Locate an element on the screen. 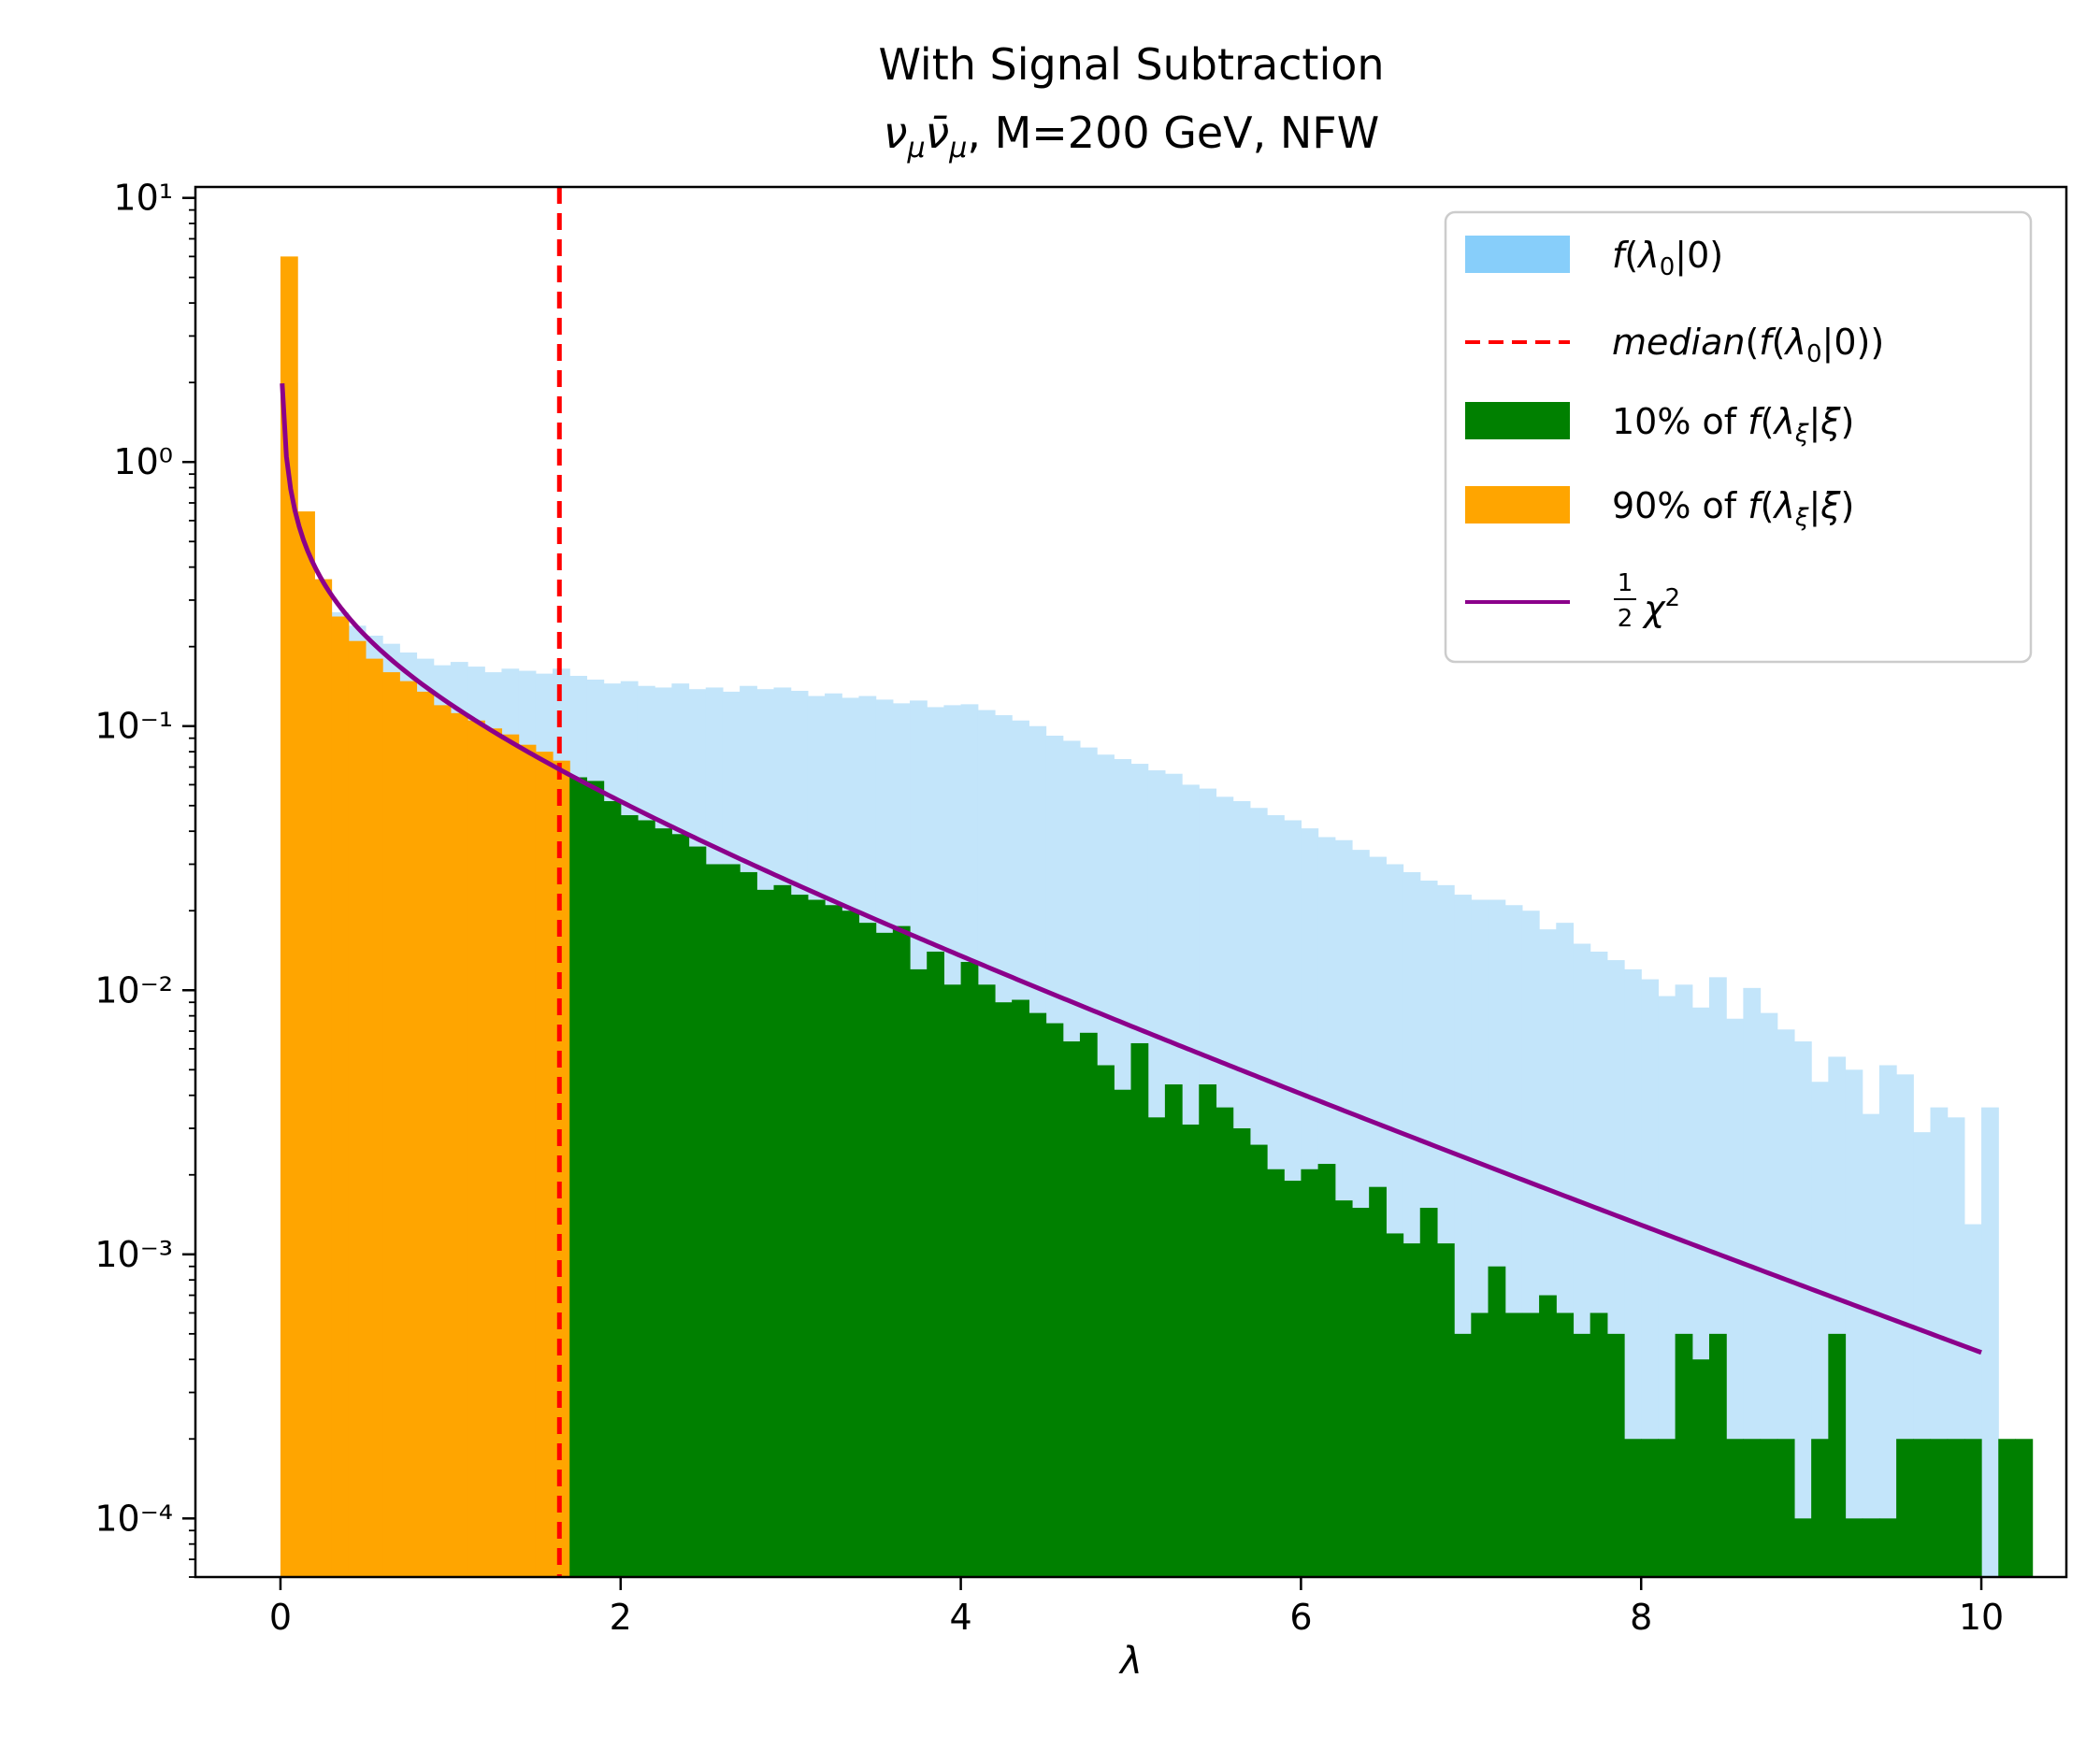  y-tick-label: 10⁻⁴ is located at coordinates (133, 1518).